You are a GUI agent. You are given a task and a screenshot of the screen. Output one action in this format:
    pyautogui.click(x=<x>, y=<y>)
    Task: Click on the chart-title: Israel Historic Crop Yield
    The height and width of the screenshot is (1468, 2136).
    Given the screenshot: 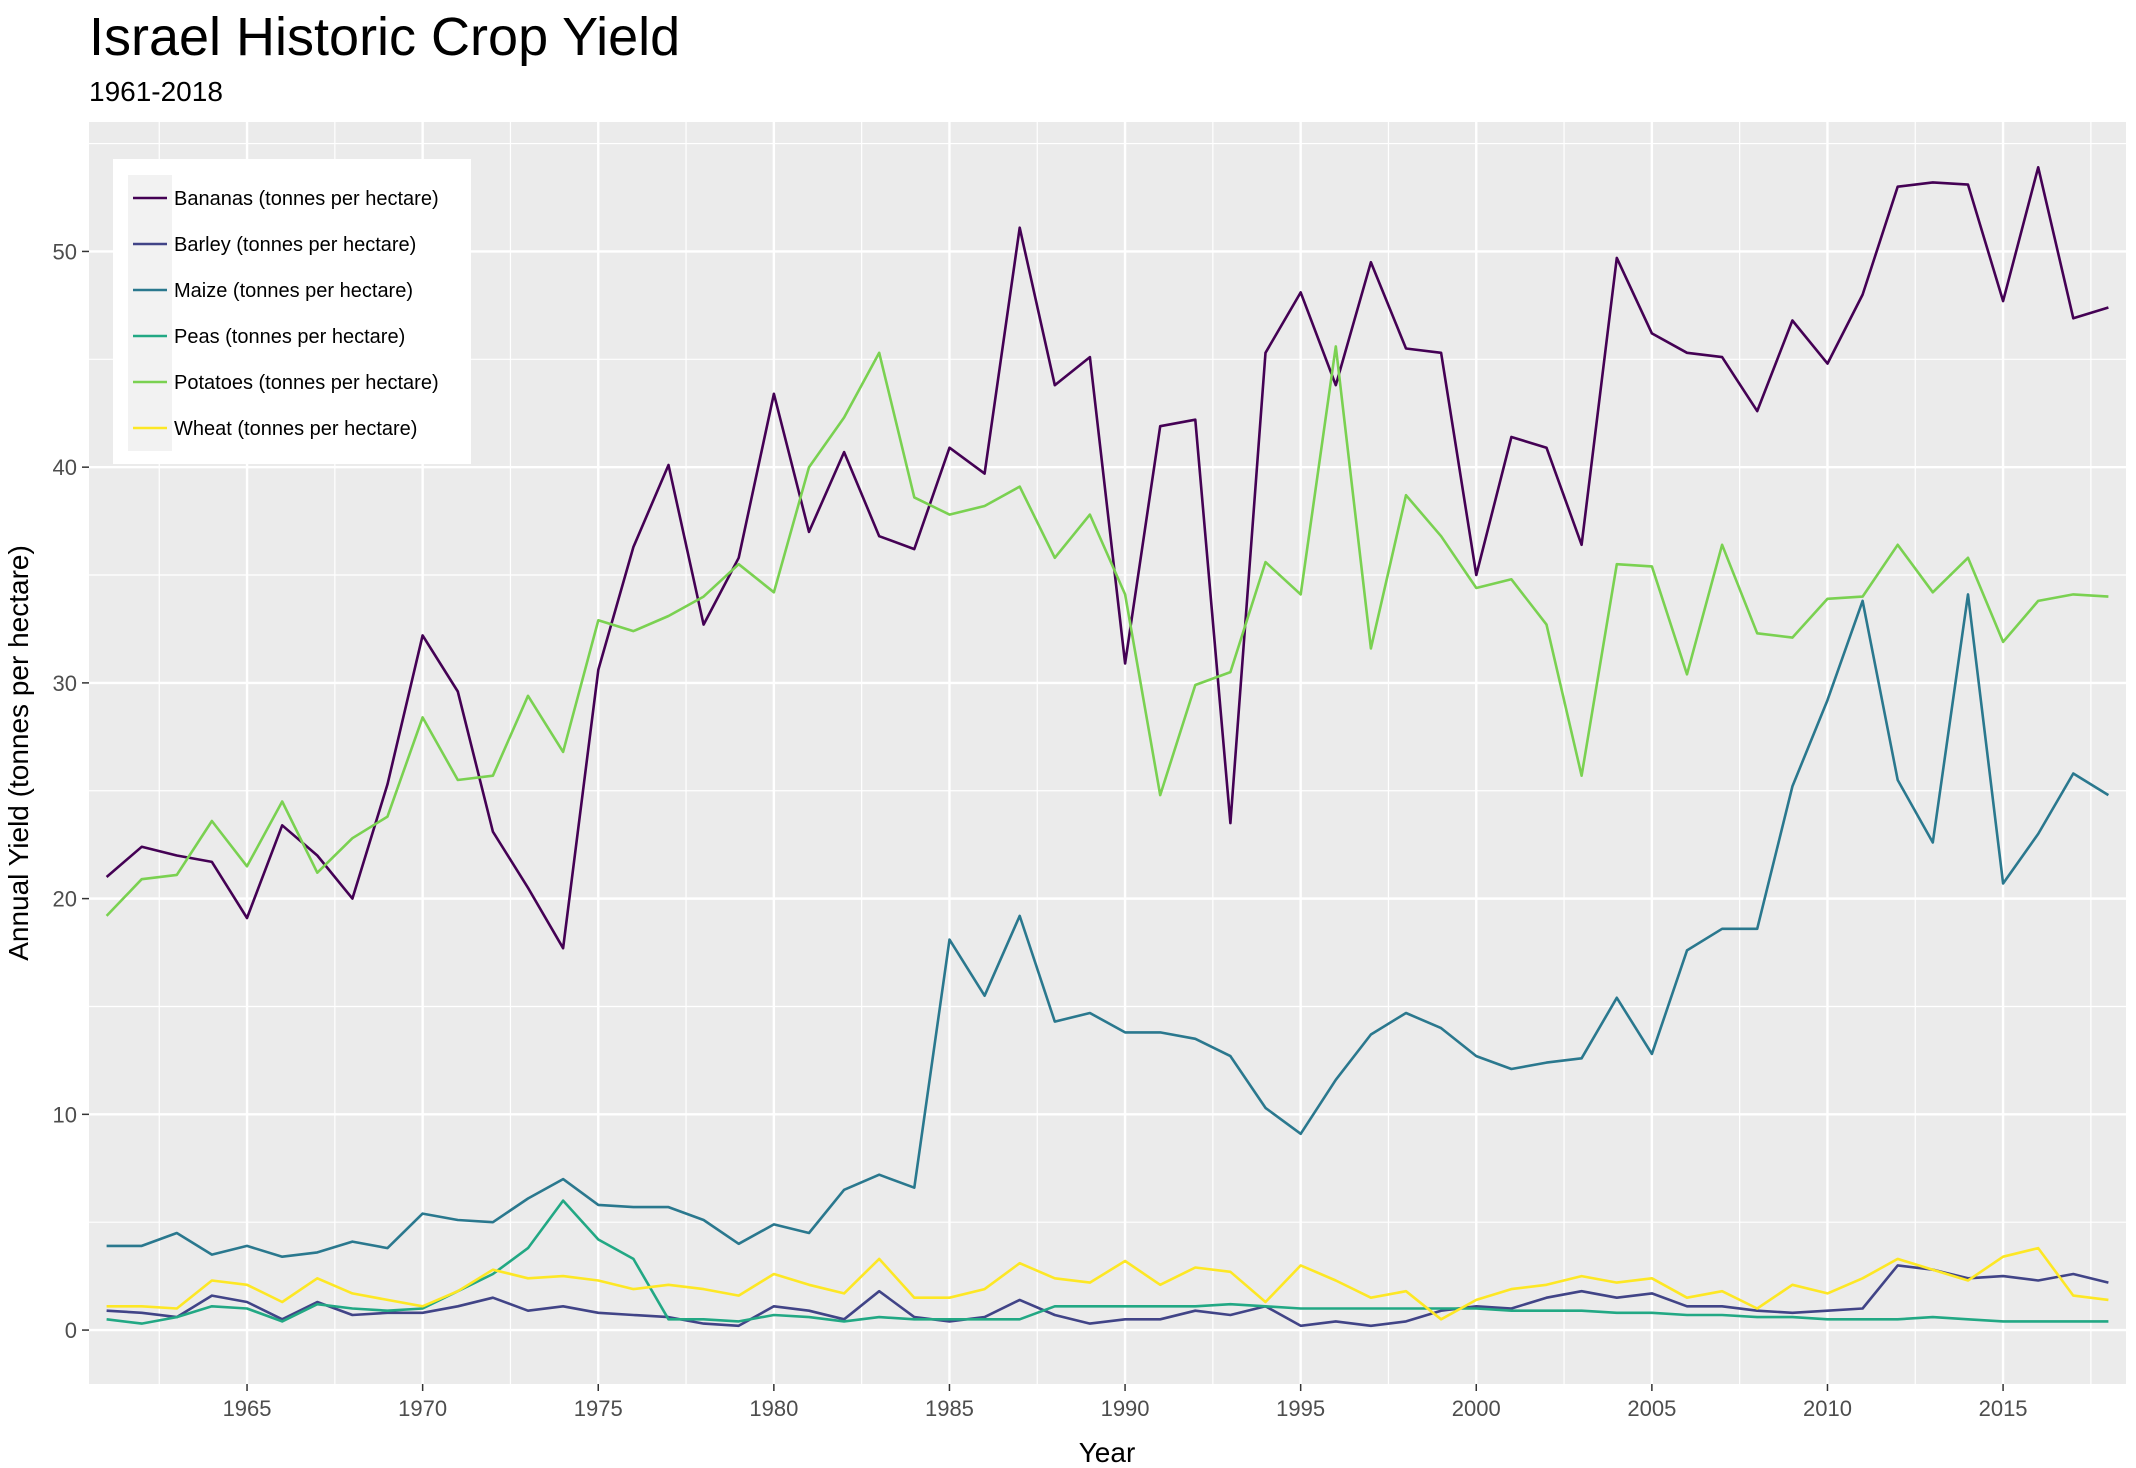 What is the action you would take?
    pyautogui.click(x=385, y=37)
    